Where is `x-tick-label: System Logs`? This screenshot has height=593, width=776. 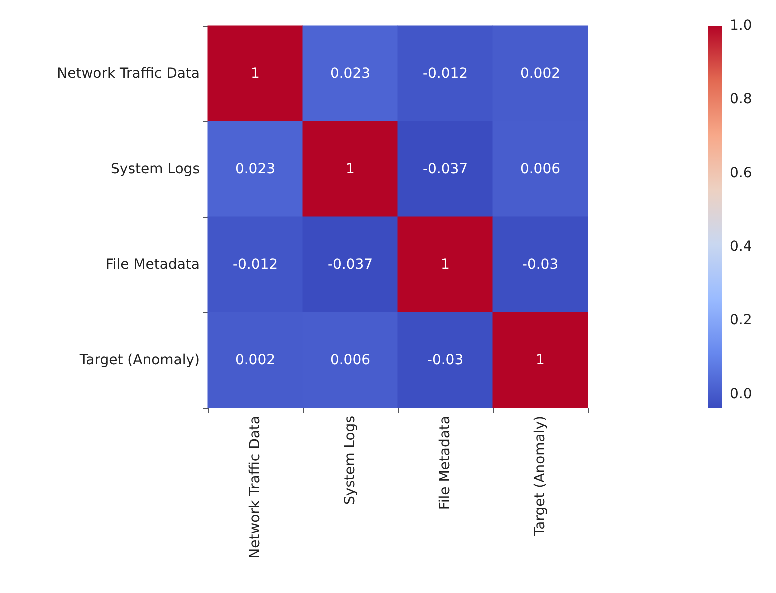
x-tick-label: System Logs is located at coordinates (350, 460).